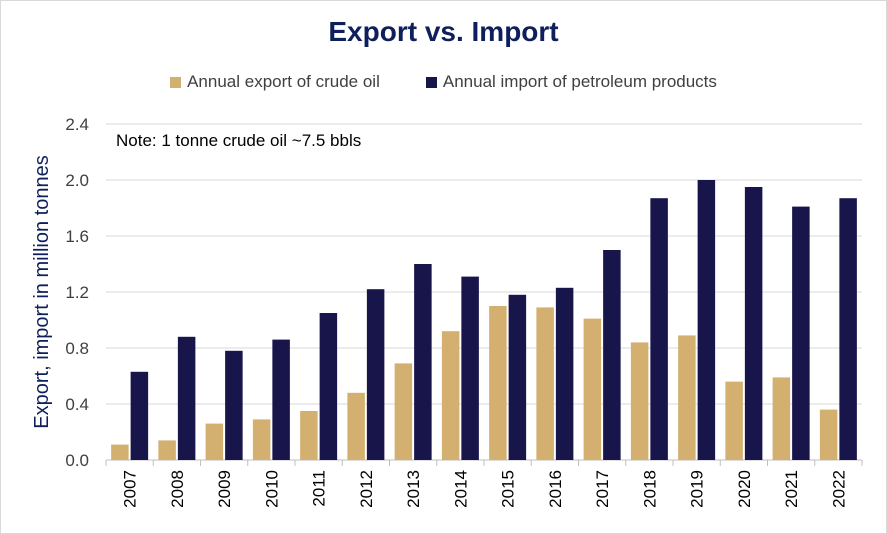 The image size is (887, 534). I want to click on legend-item-export: Annual export of crude oil, so click(275, 82).